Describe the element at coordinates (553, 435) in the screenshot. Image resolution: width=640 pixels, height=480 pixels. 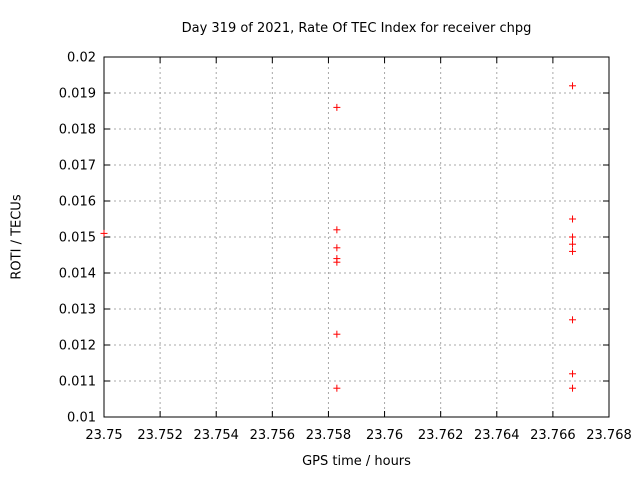
I see `x-tick-label: 23.766` at that location.